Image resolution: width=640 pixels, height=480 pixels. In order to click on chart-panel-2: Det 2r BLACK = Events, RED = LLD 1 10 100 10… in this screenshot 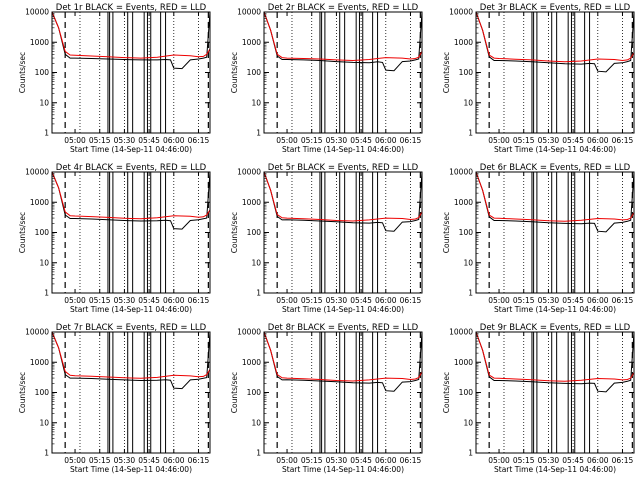, I will do `click(326, 78)`.